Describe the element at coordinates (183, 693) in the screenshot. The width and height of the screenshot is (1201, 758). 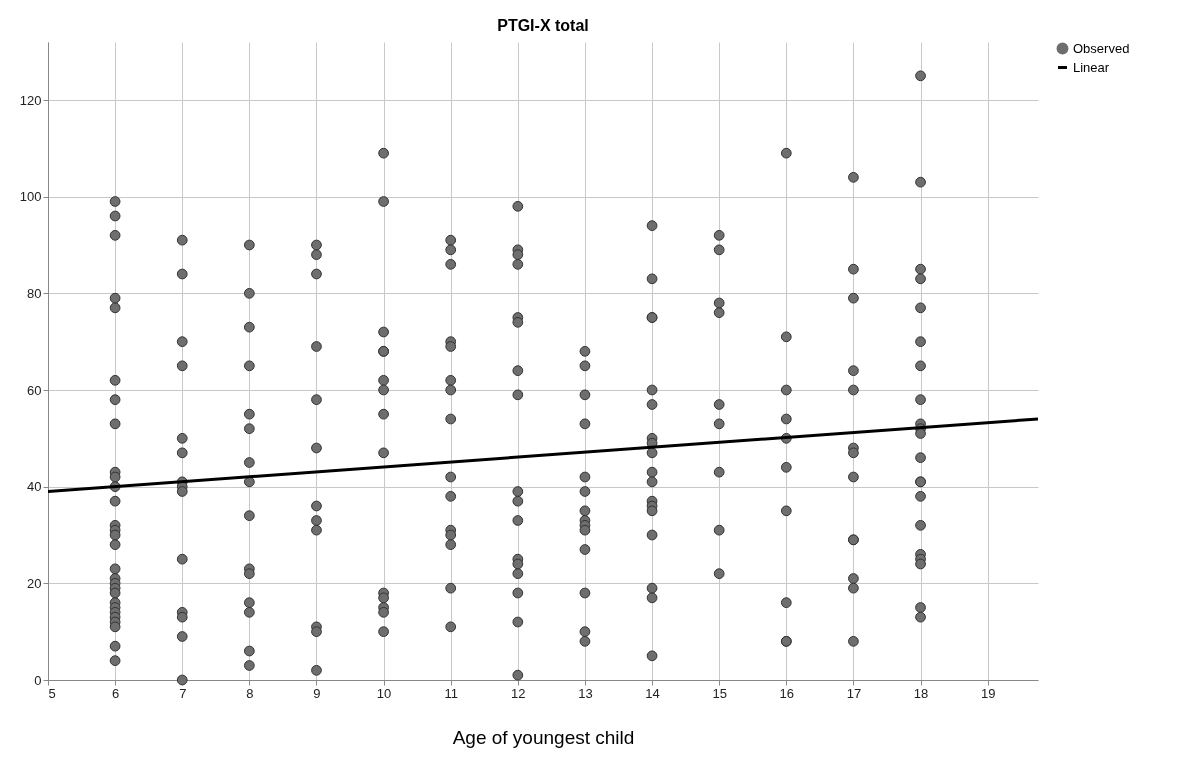
I see `x-tick-label: 7` at that location.